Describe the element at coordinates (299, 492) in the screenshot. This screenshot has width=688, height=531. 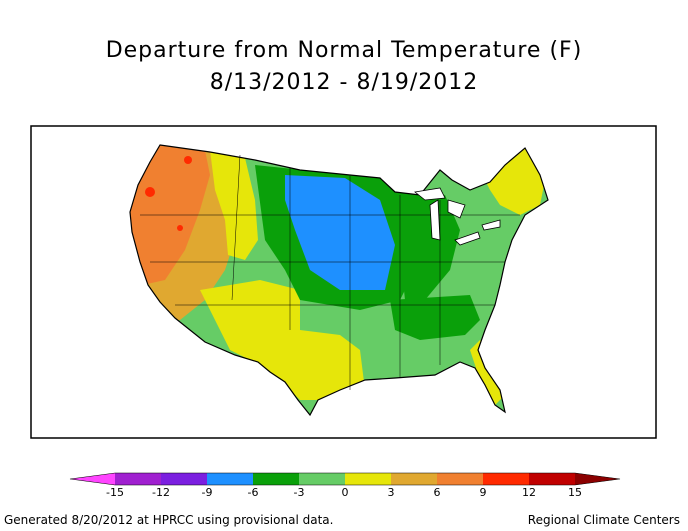
I see `legend-tick-label: -3` at that location.